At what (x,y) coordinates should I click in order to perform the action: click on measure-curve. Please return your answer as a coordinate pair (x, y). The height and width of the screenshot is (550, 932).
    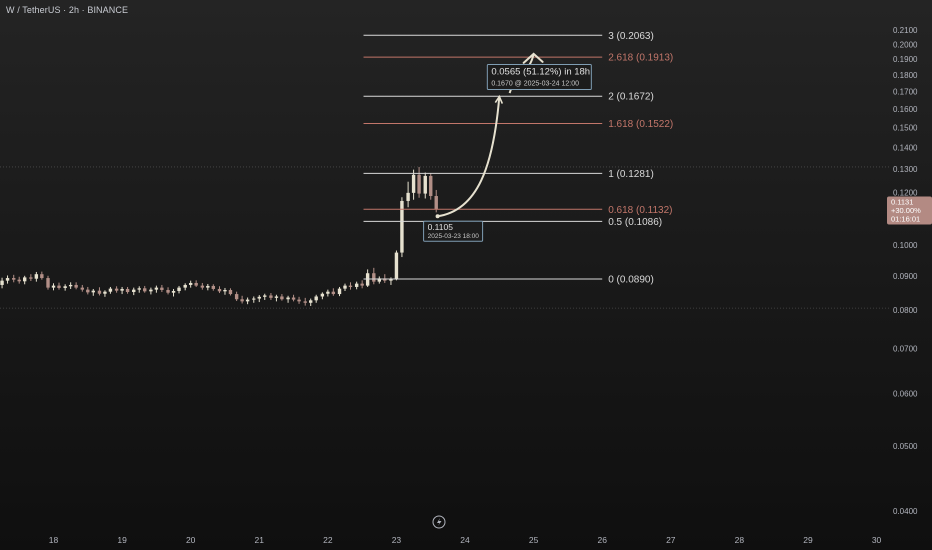
    Looking at the image, I should click on (469, 157).